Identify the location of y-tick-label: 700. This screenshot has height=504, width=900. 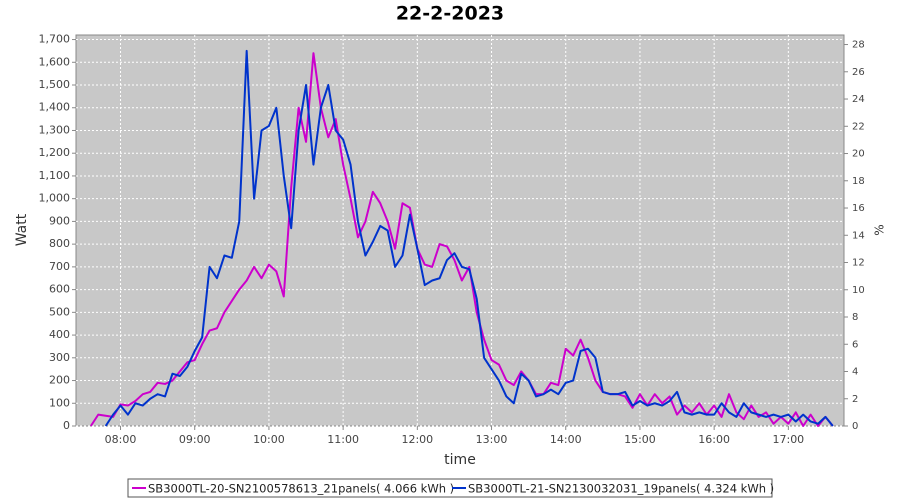
(59, 266).